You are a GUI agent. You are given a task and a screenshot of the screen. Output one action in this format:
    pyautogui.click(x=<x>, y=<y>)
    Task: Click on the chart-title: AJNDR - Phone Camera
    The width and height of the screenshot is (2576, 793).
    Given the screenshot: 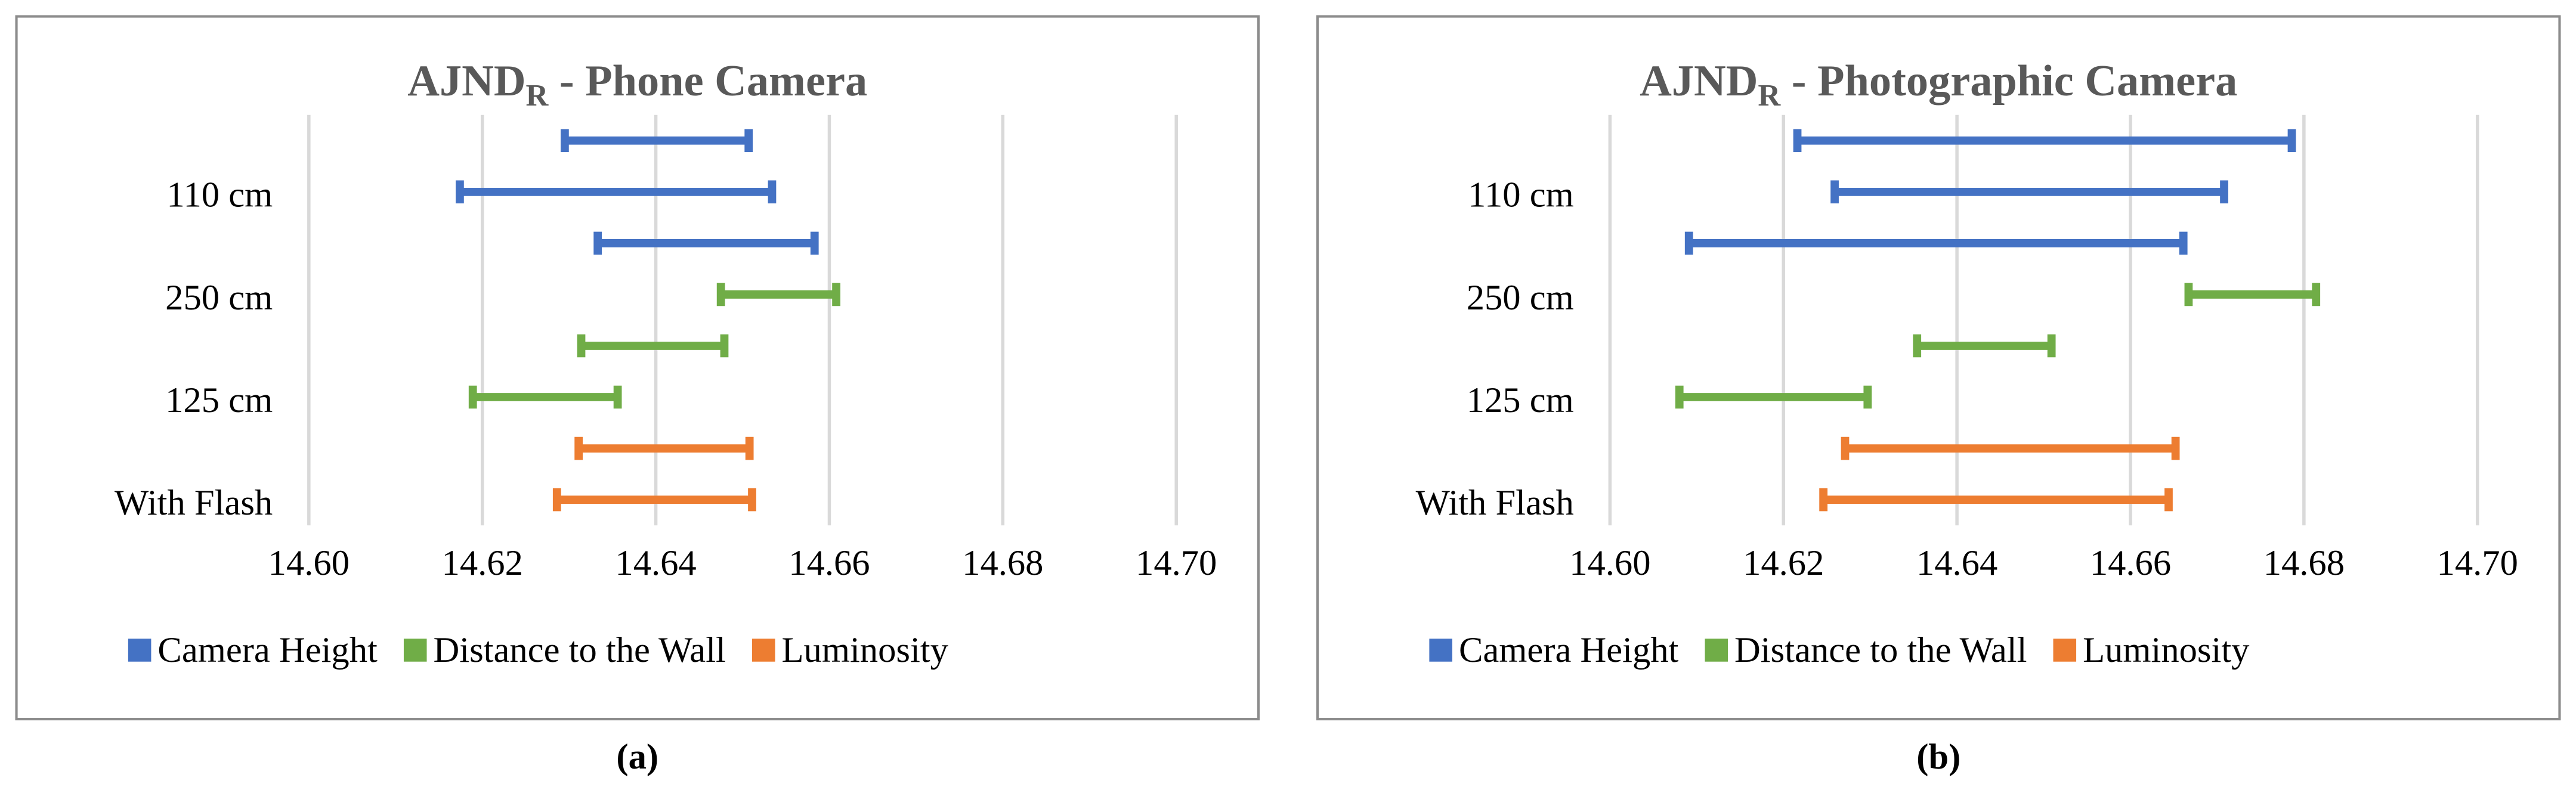 What is the action you would take?
    pyautogui.click(x=637, y=85)
    